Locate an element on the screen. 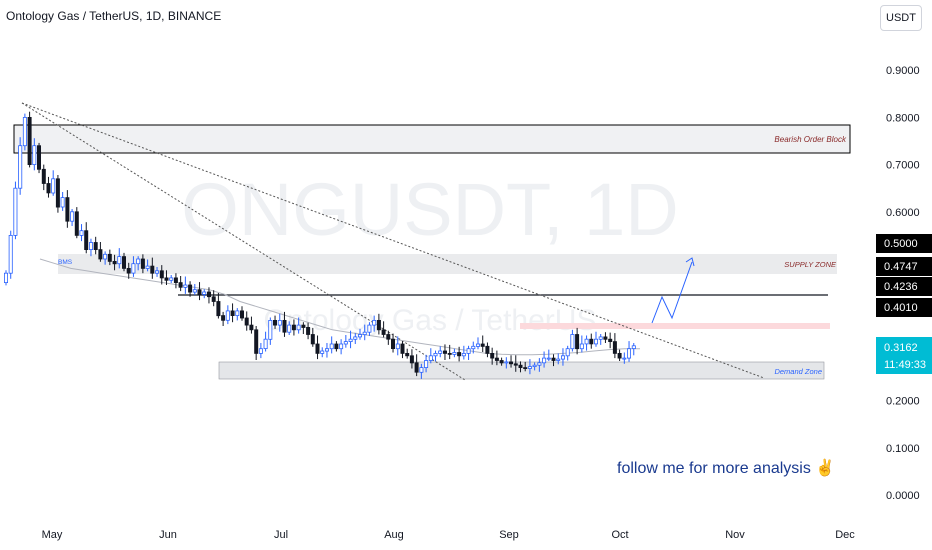 The width and height of the screenshot is (932, 550). follow-text: follow me for more analysis is located at coordinates (714, 468).